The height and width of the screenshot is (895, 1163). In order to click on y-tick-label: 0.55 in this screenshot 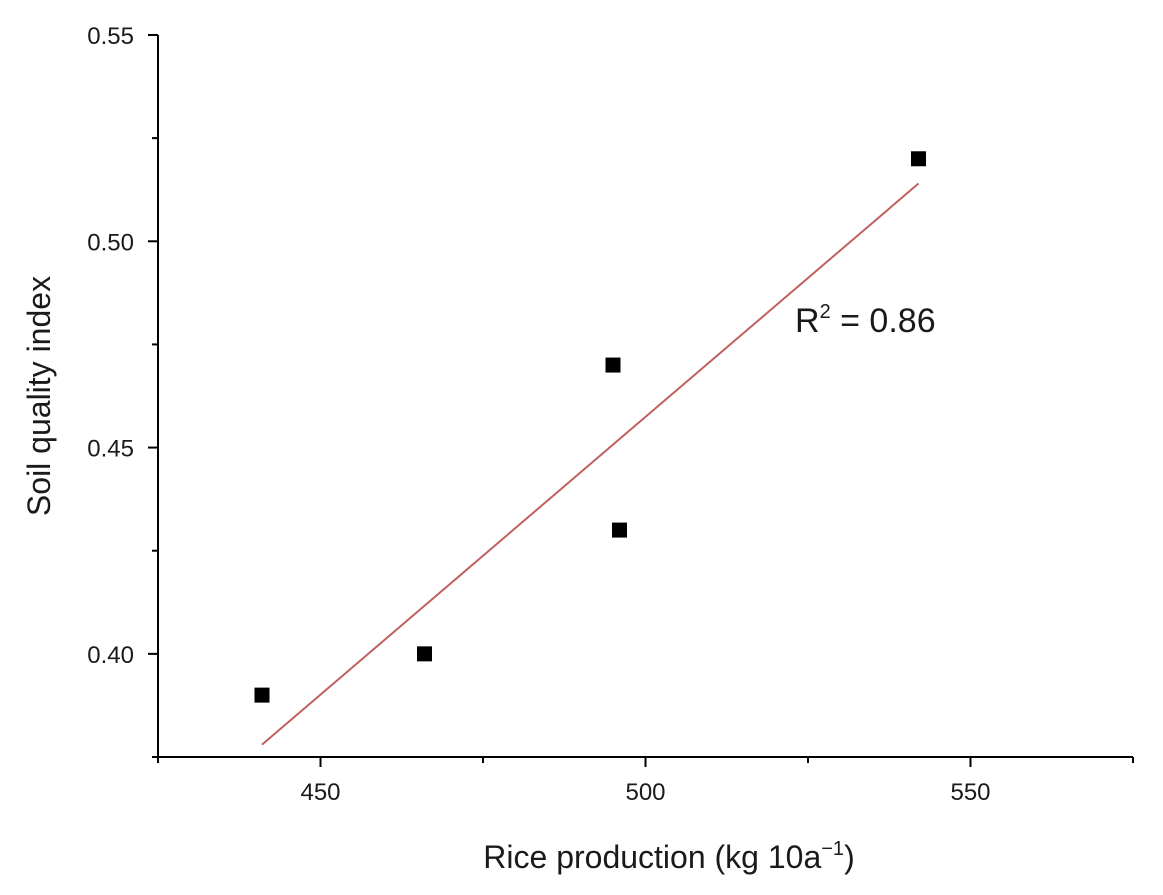, I will do `click(110, 36)`.